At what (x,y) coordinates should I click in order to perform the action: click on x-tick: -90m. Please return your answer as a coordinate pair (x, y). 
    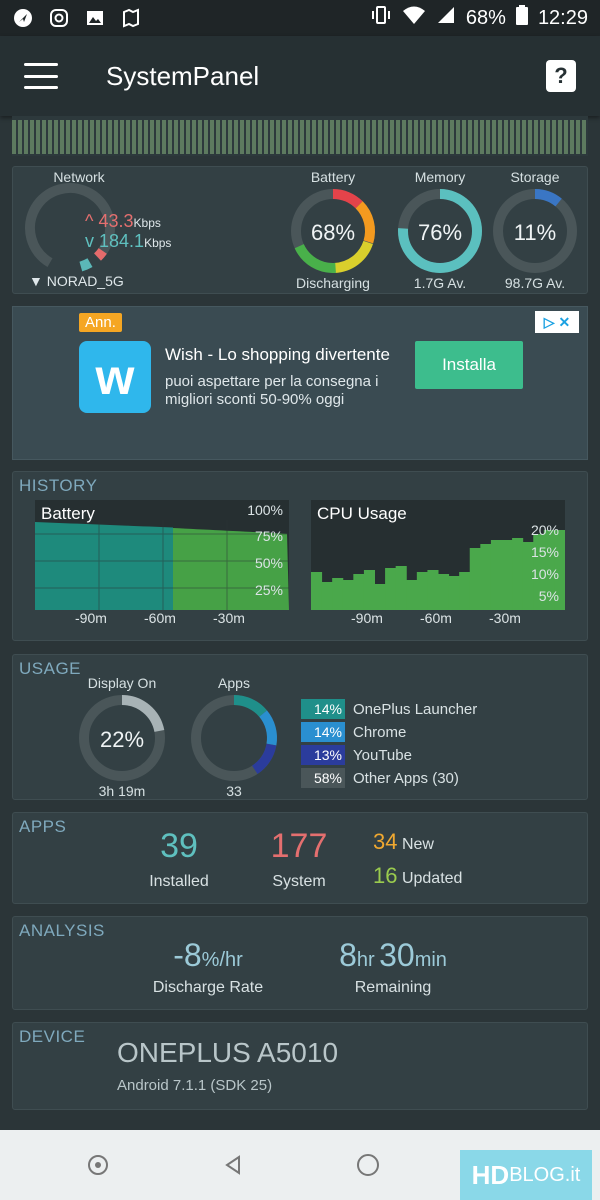
    Looking at the image, I should click on (367, 618).